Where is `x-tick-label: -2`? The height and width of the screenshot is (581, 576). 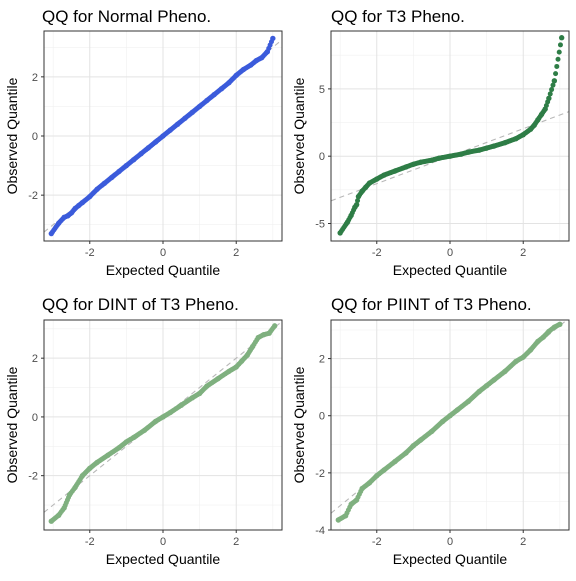
x-tick-label: -2 is located at coordinates (90, 253).